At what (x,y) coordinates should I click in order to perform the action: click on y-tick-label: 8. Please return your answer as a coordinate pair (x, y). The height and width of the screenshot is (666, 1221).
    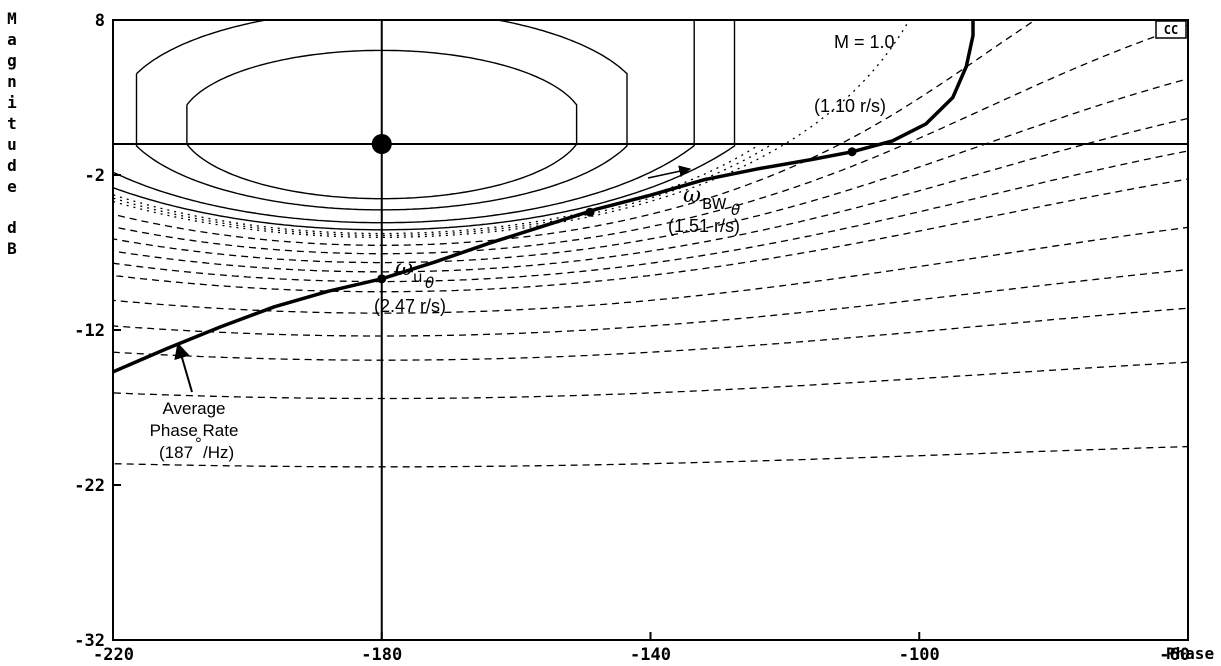
    Looking at the image, I should click on (100, 21).